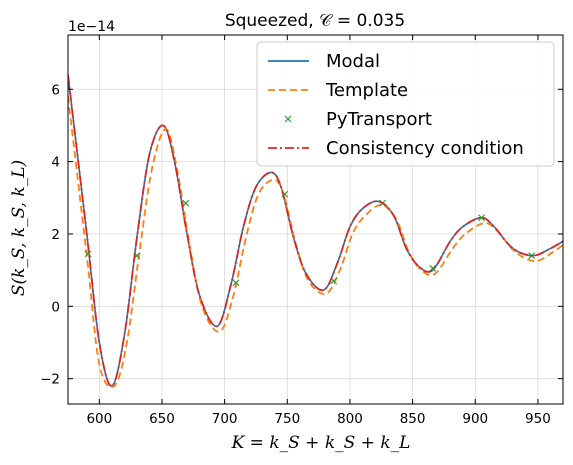 This screenshot has width=573, height=465. Describe the element at coordinates (55, 235) in the screenshot. I see `y-tick-label: 2` at that location.